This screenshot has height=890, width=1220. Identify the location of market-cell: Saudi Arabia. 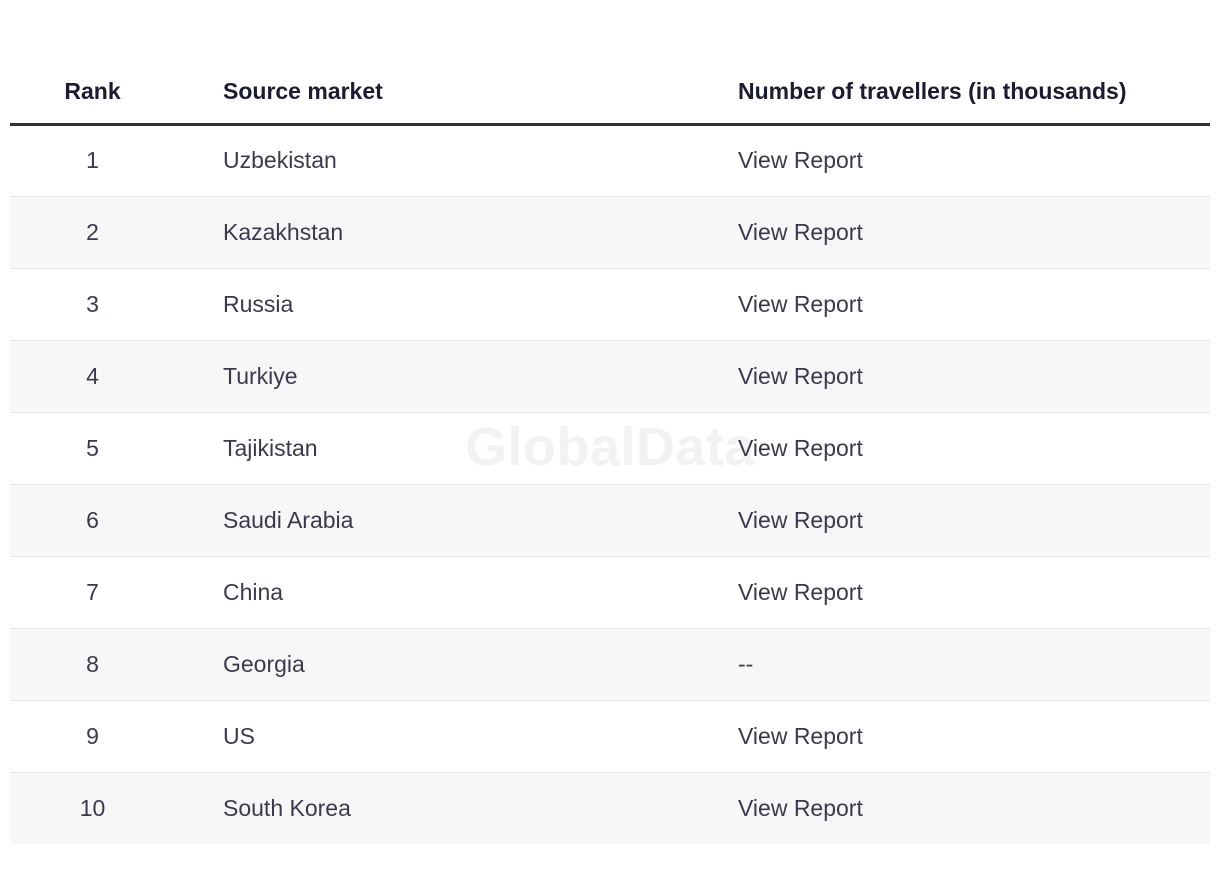
(288, 519).